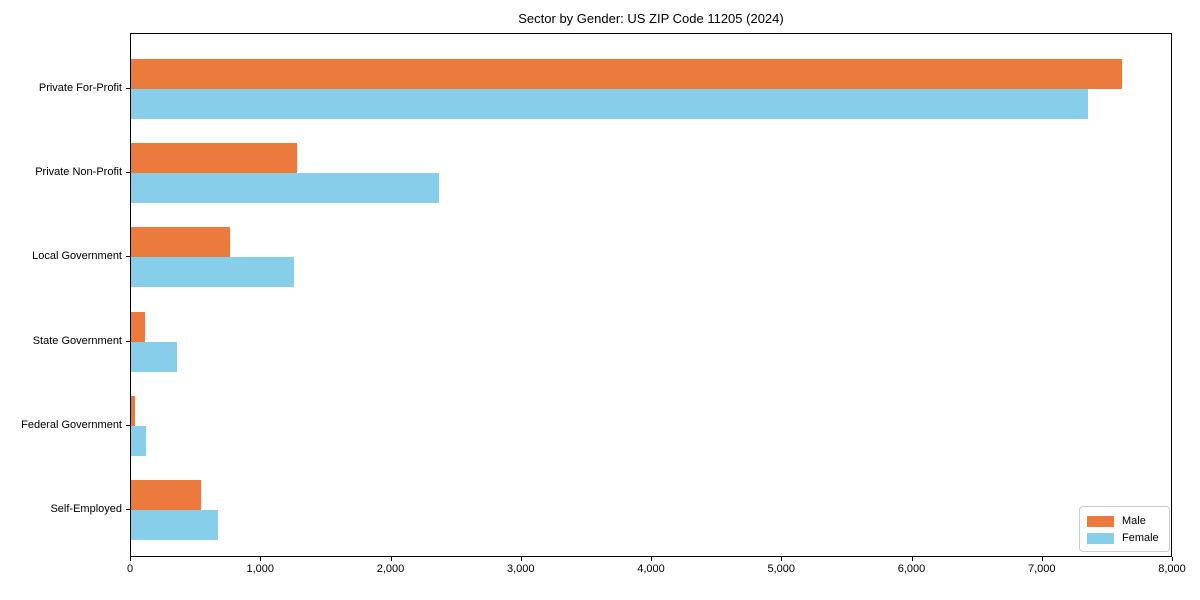 The image size is (1200, 600). I want to click on legend-item-male: Male, so click(1128, 521).